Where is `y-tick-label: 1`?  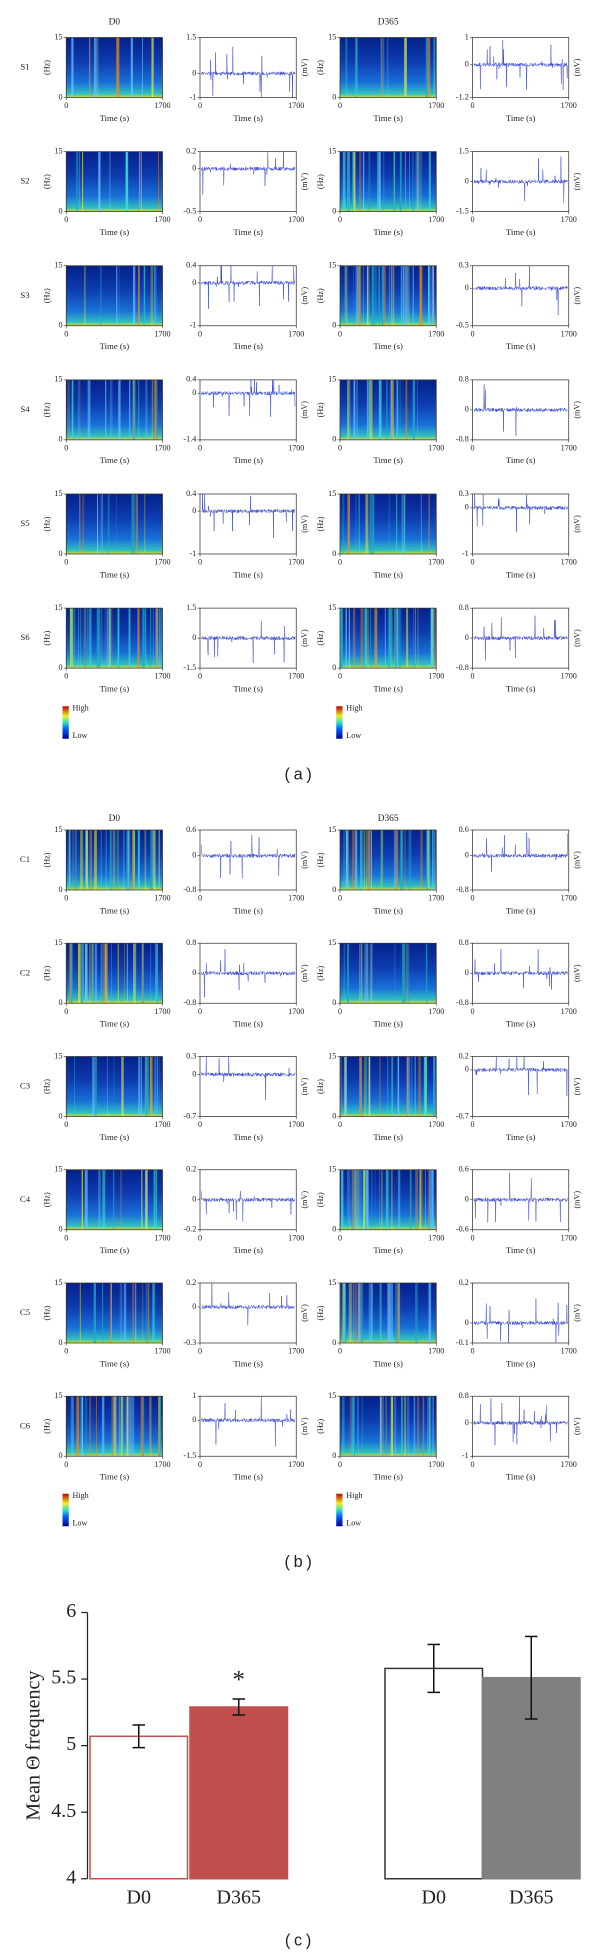
y-tick-label: 1 is located at coordinates (467, 36).